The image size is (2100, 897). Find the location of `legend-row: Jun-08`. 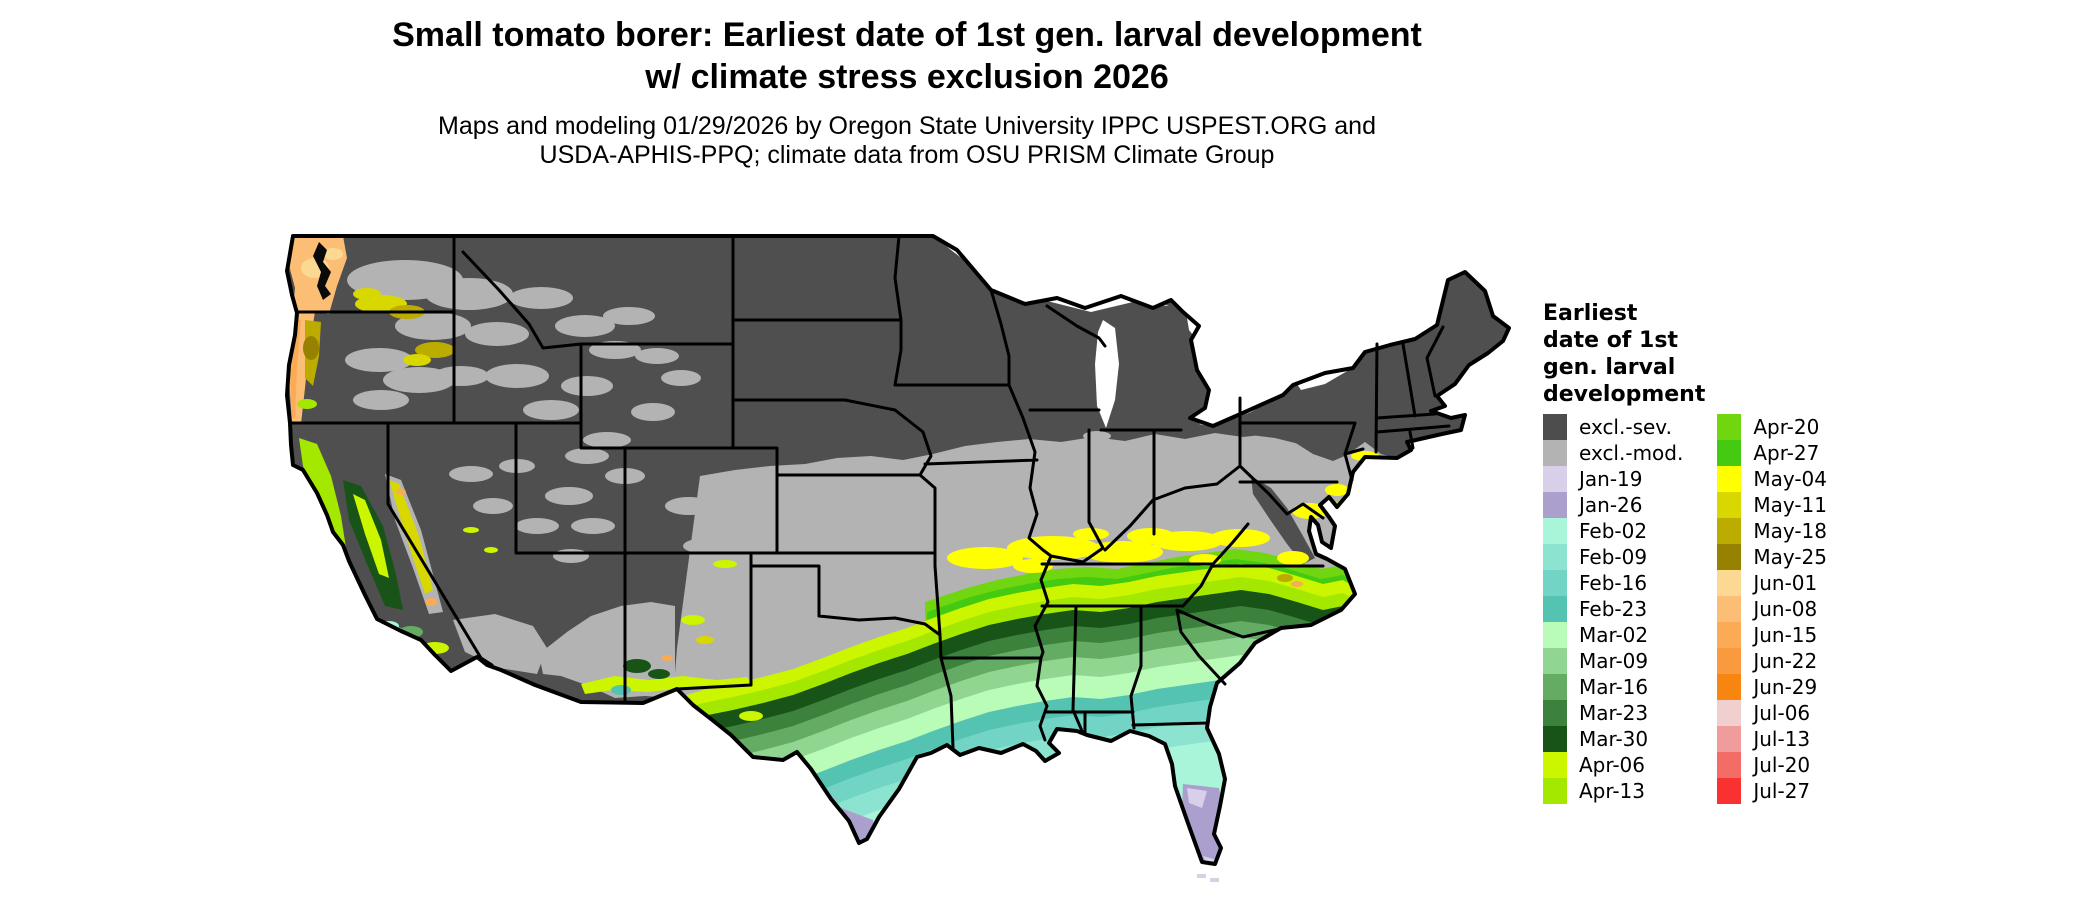

legend-row: Jun-08 is located at coordinates (1772, 609).